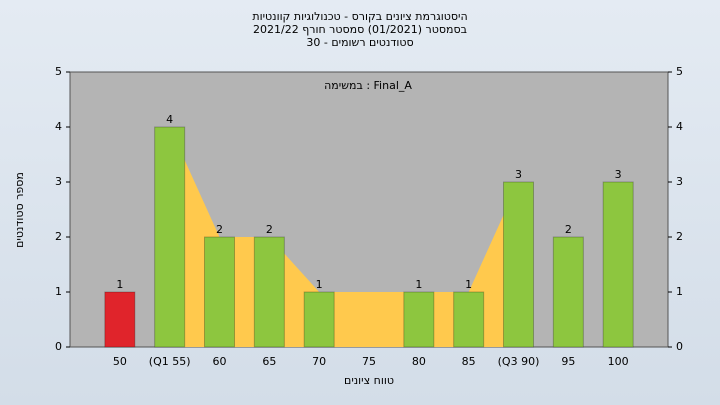 The image size is (720, 405). Describe the element at coordinates (319, 361) in the screenshot. I see `x-tick-label: 70` at that location.